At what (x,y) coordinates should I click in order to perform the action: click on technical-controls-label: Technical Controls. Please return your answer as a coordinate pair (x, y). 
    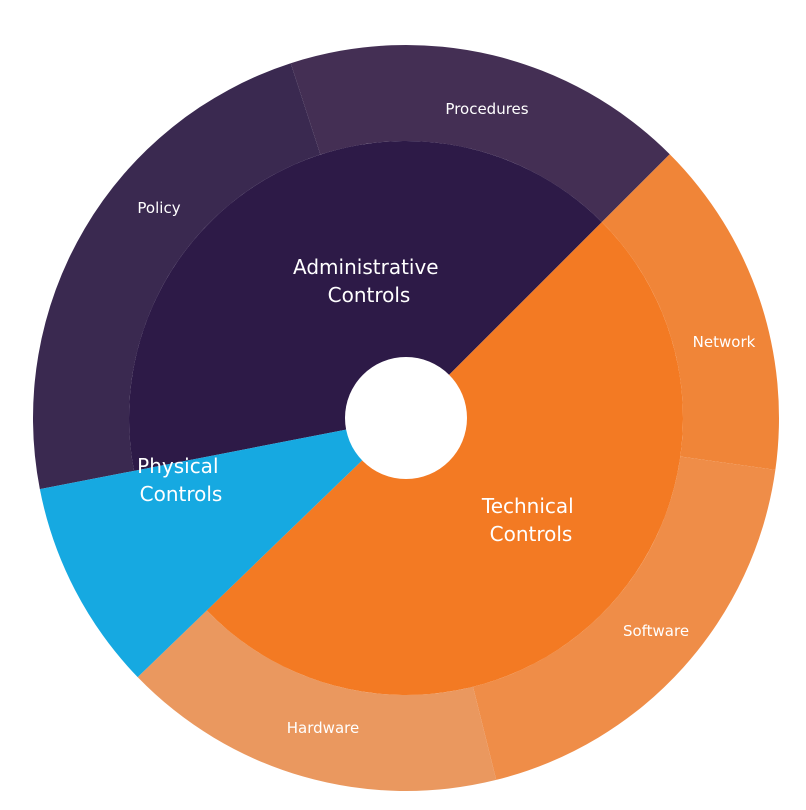
    Looking at the image, I should click on (530, 520).